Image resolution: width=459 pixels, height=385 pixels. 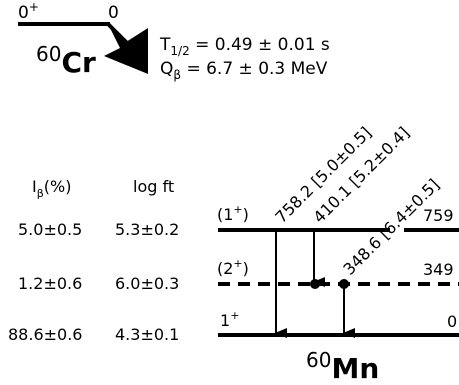 What do you see at coordinates (315, 284) in the screenshot?
I see `gamma-410-end-dot` at bounding box center [315, 284].